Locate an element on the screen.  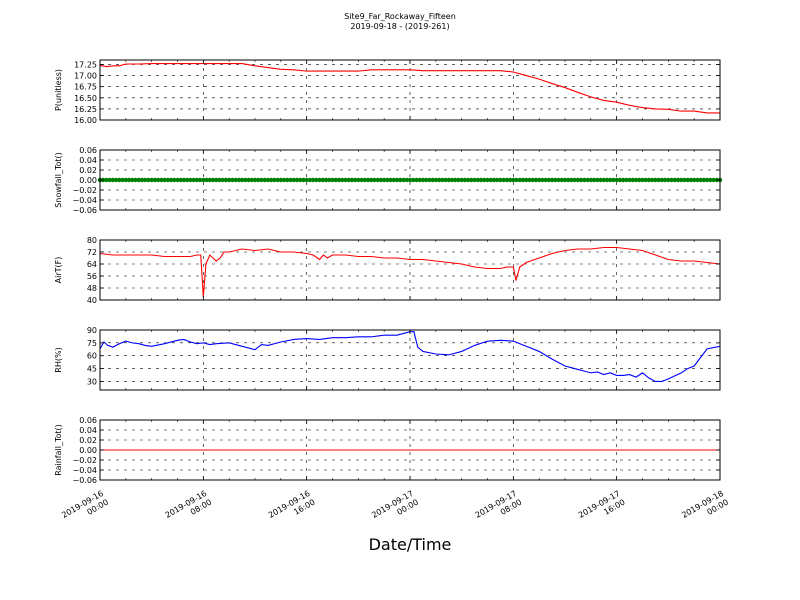
y-tick-label: 0.04 is located at coordinates (88, 430).